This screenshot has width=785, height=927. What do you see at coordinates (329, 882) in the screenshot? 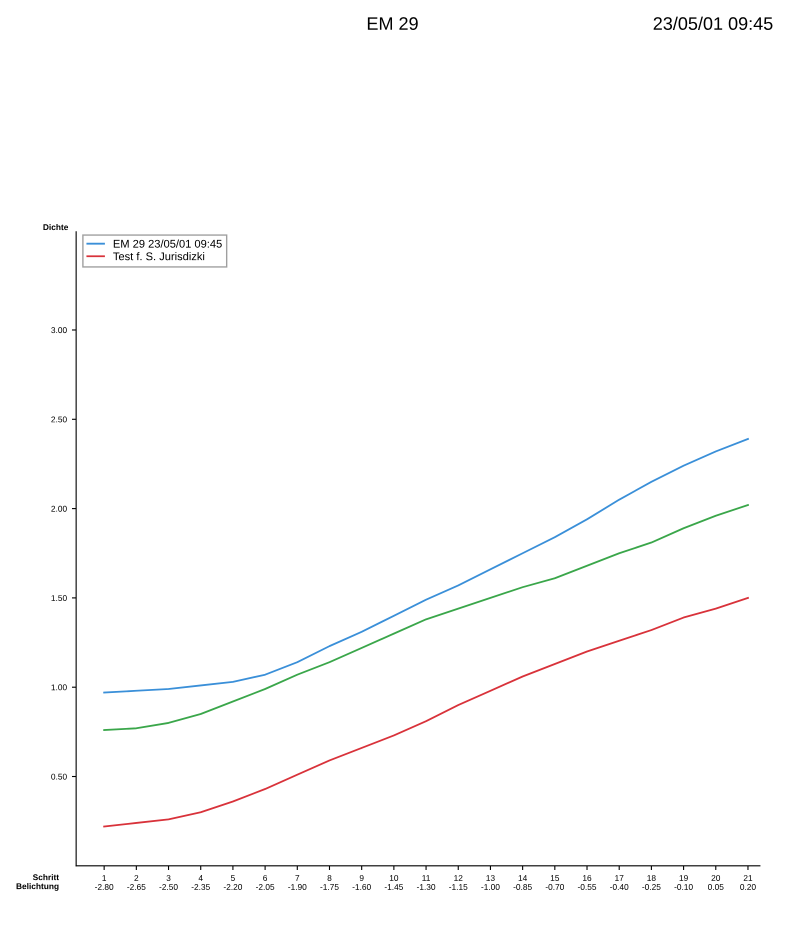
I see `x-tick-label: 8 -1.75` at bounding box center [329, 882].